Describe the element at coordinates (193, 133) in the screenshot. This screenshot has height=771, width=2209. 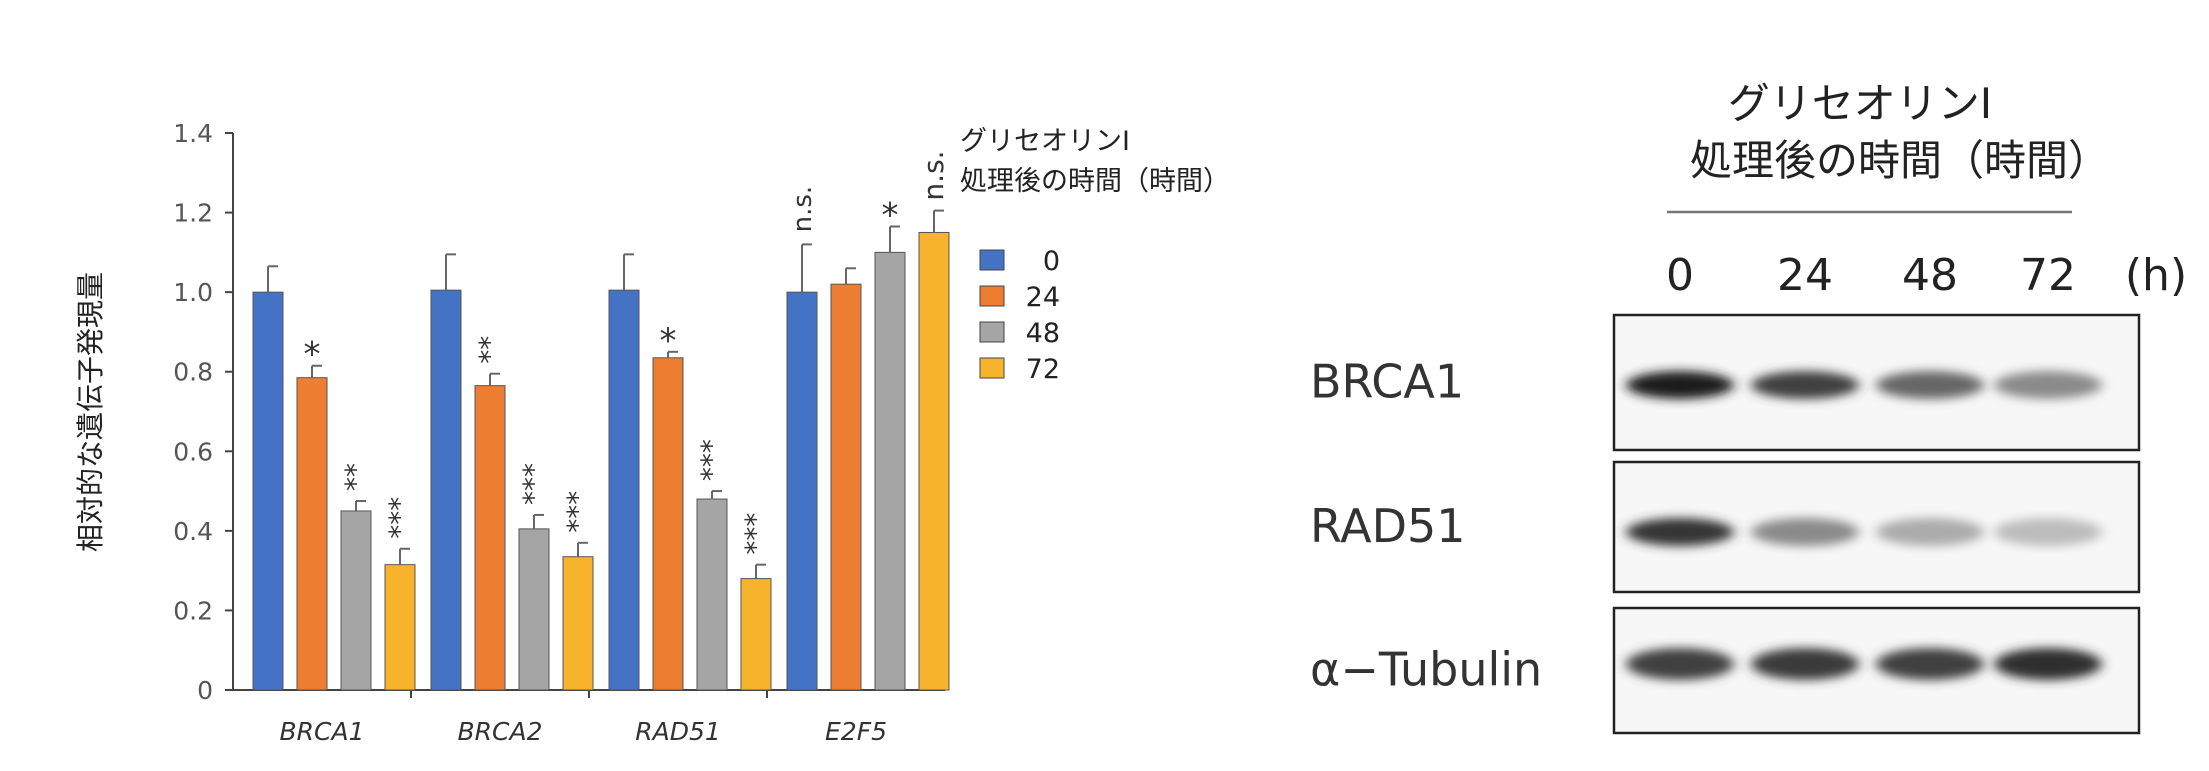
I see `y-tick-label: 1.4` at that location.